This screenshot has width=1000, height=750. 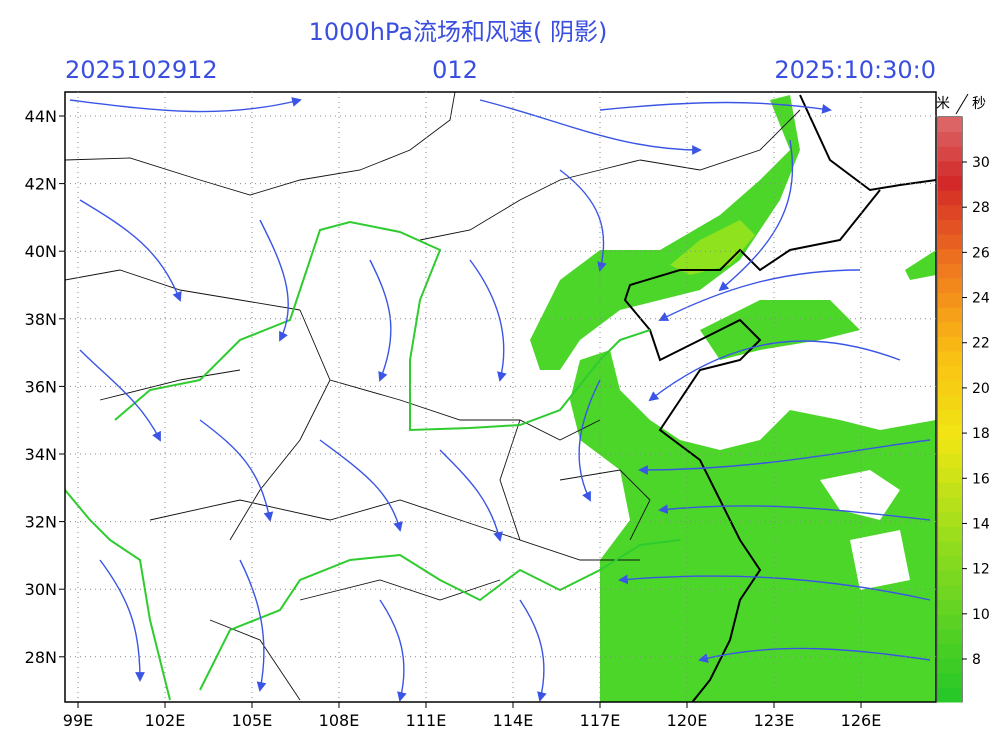 What do you see at coordinates (979, 104) in the screenshot?
I see `colorbar-unit: 秒` at bounding box center [979, 104].